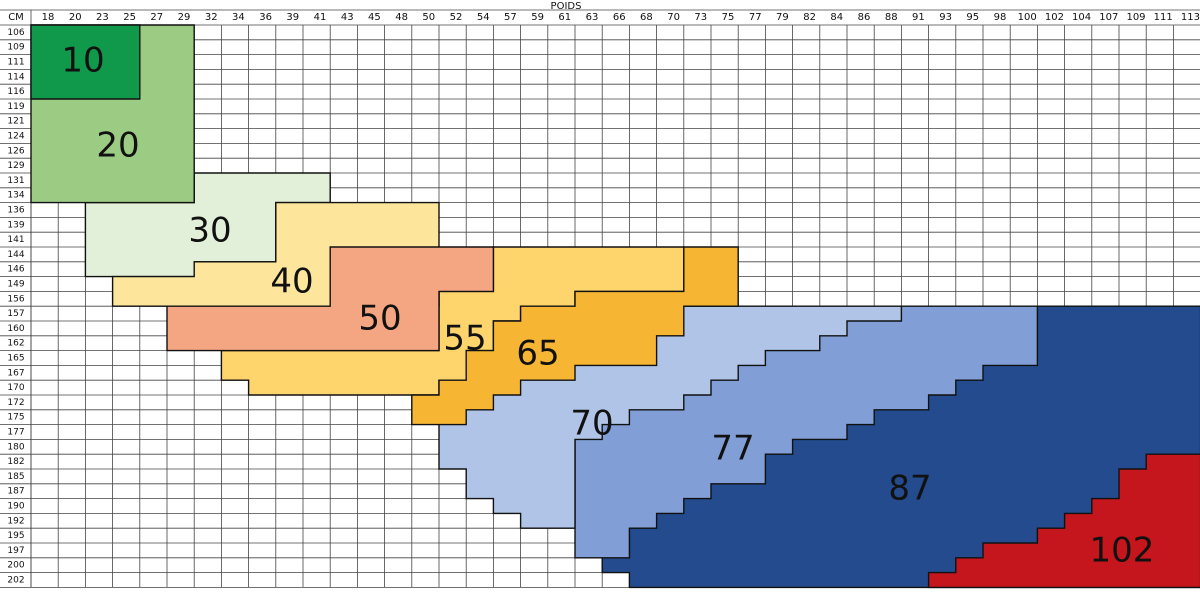 This screenshot has height=593, width=1200. I want to click on weight-label: 66, so click(619, 17).